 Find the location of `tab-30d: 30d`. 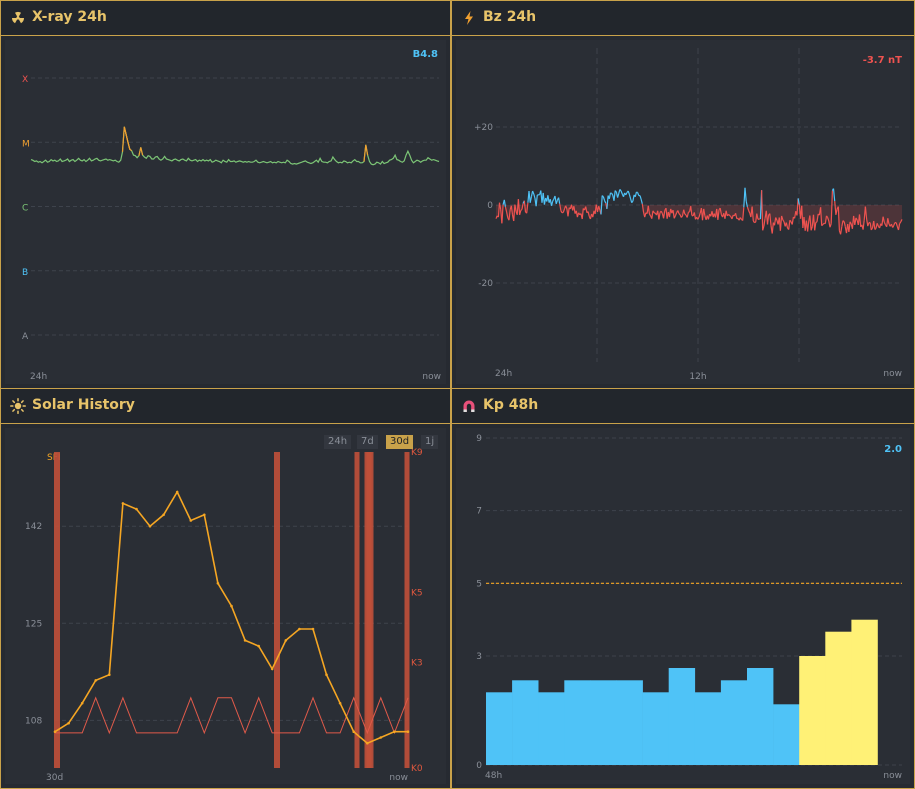

tab-30d: 30d is located at coordinates (400, 442).